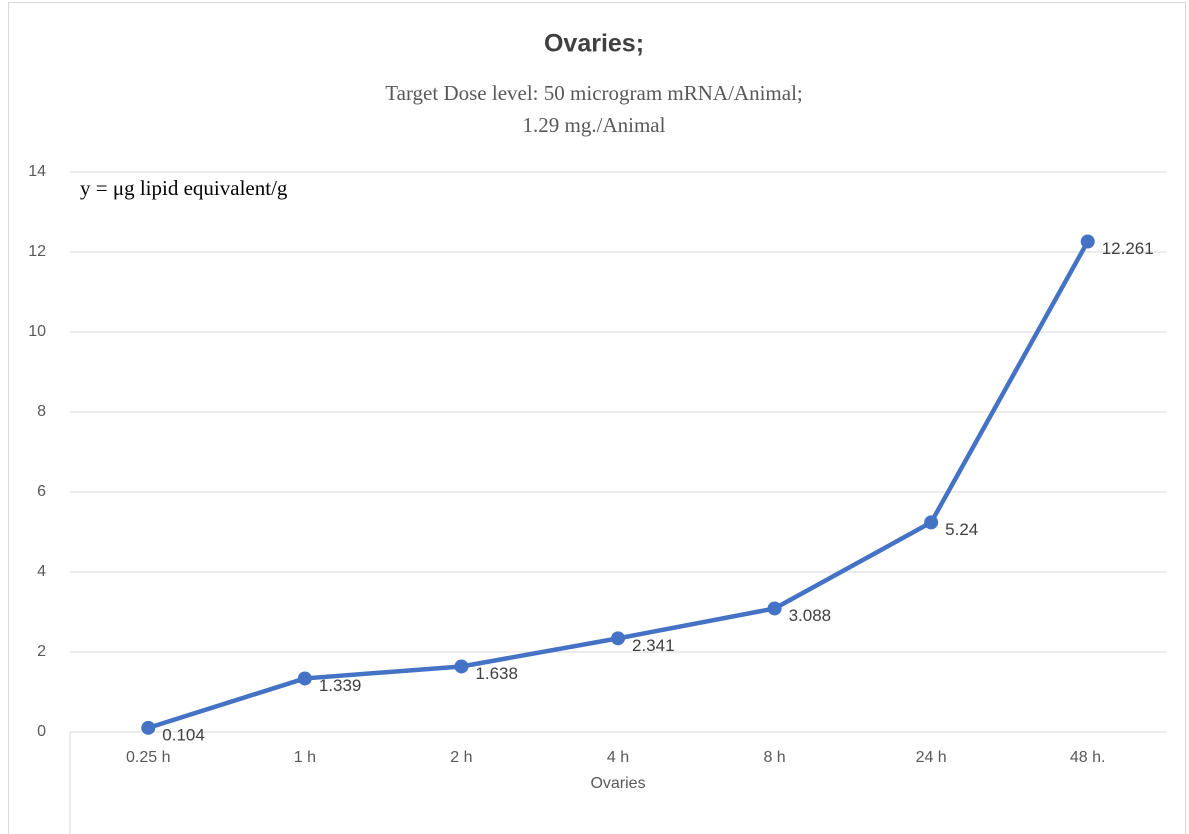 This screenshot has width=1189, height=834. What do you see at coordinates (183, 734) in the screenshot?
I see `data-label: 0.104` at bounding box center [183, 734].